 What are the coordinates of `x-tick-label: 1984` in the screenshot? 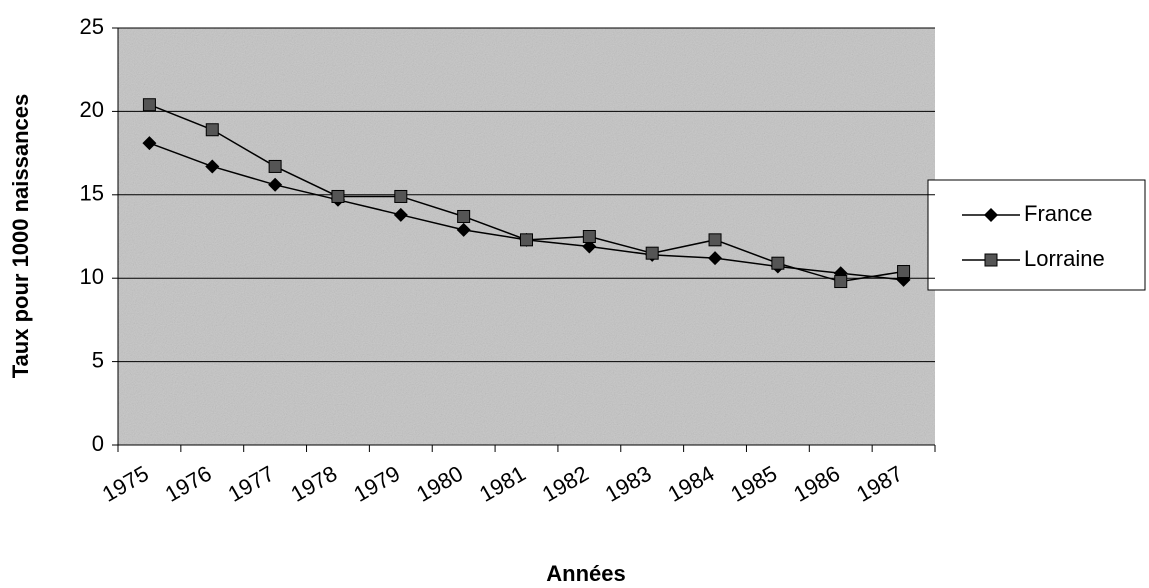 It's located at (691, 484).